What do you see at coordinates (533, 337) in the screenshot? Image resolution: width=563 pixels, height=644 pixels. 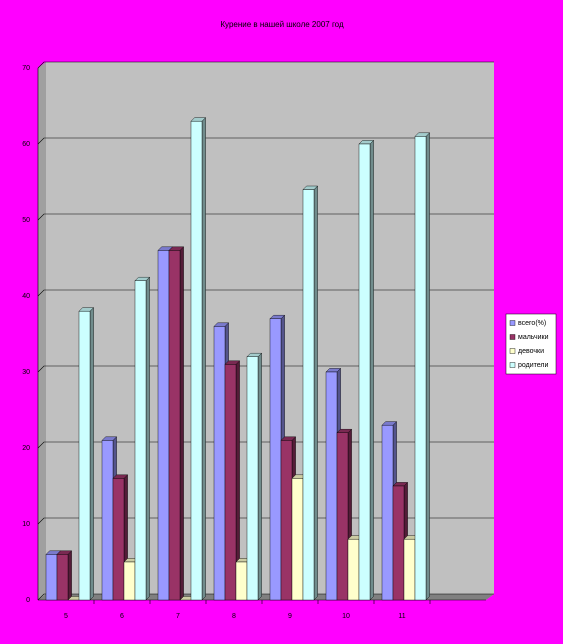 I see `legend-label: мальчики` at bounding box center [533, 337].